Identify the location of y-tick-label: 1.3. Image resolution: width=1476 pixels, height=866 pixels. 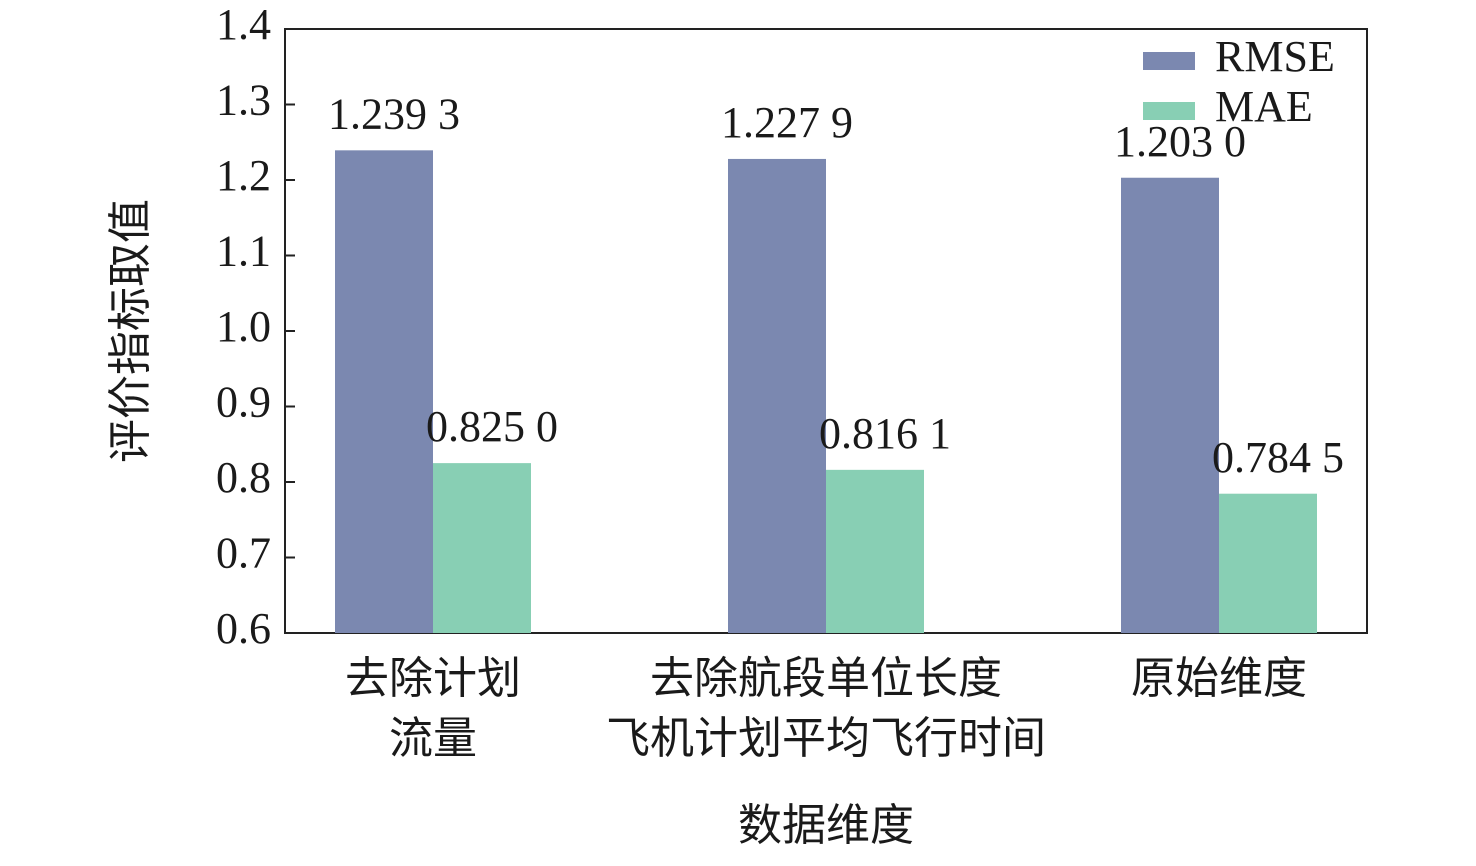
(243, 100).